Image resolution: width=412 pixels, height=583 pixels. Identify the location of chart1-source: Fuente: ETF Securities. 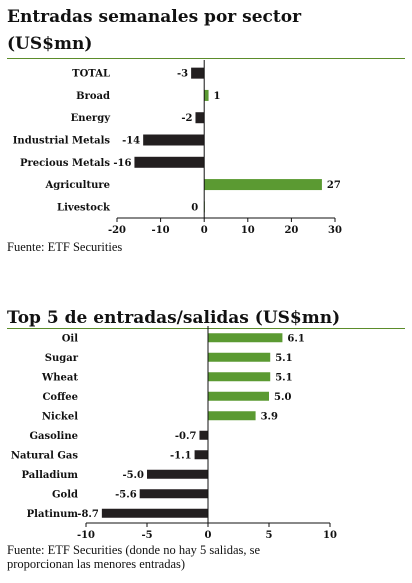
(65, 247).